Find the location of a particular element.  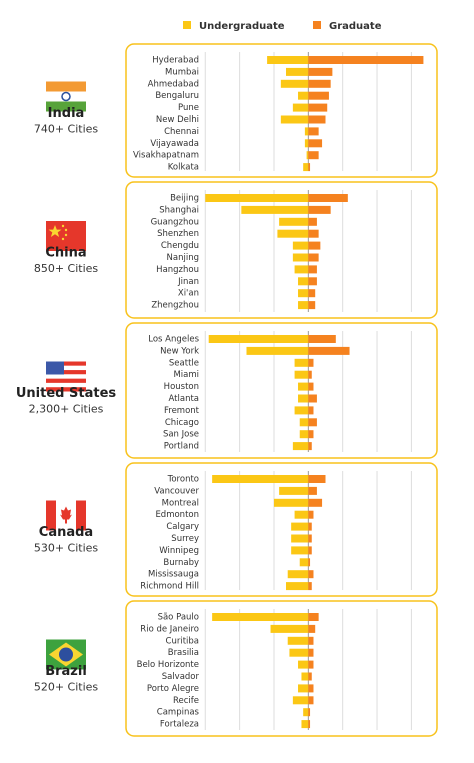

category-label: Richmond Hill is located at coordinates (169, 587).